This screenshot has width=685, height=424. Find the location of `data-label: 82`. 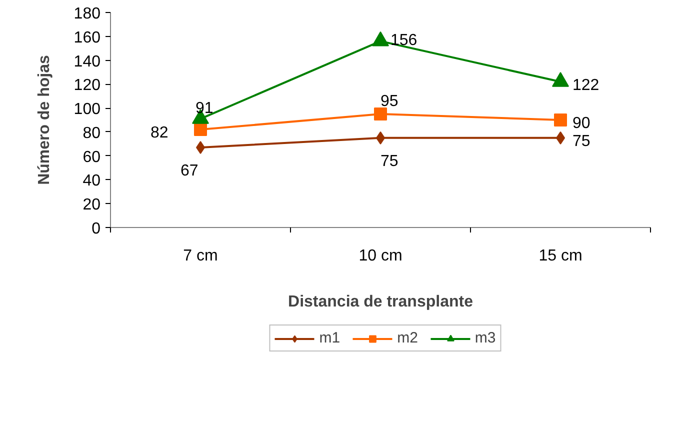

data-label: 82 is located at coordinates (159, 133).